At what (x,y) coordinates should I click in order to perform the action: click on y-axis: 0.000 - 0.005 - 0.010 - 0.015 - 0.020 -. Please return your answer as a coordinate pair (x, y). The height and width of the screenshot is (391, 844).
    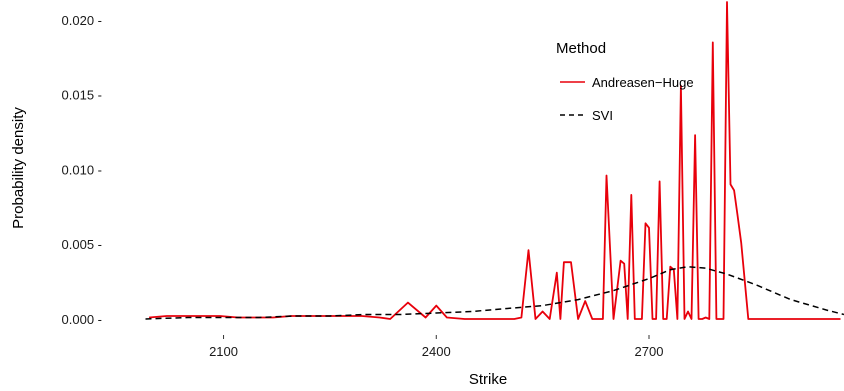
    Looking at the image, I should click on (82, 170).